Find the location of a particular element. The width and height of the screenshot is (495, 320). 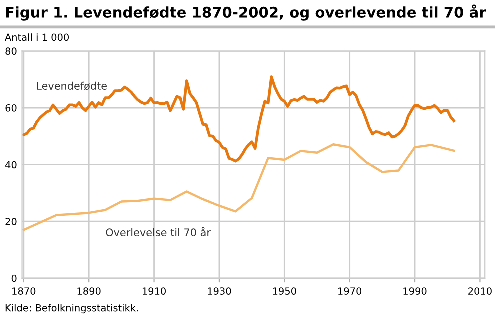

x-tick-label: 2010 is located at coordinates (480, 291).